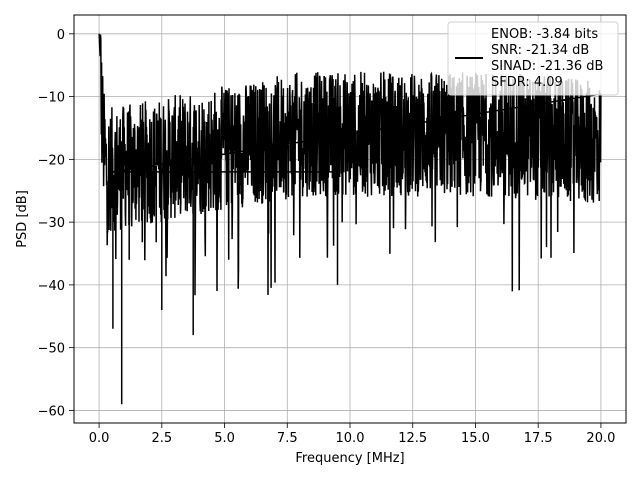  I want to click on x-tick-label: 0.0, so click(99, 438).